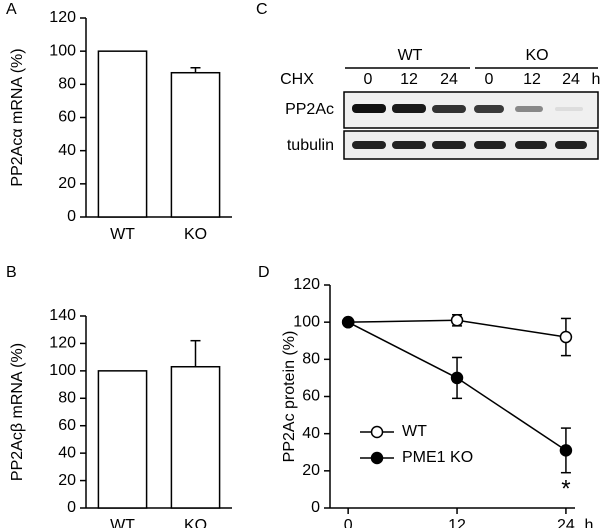  Describe the element at coordinates (589, 522) in the screenshot. I see `x-unit: h` at that location.